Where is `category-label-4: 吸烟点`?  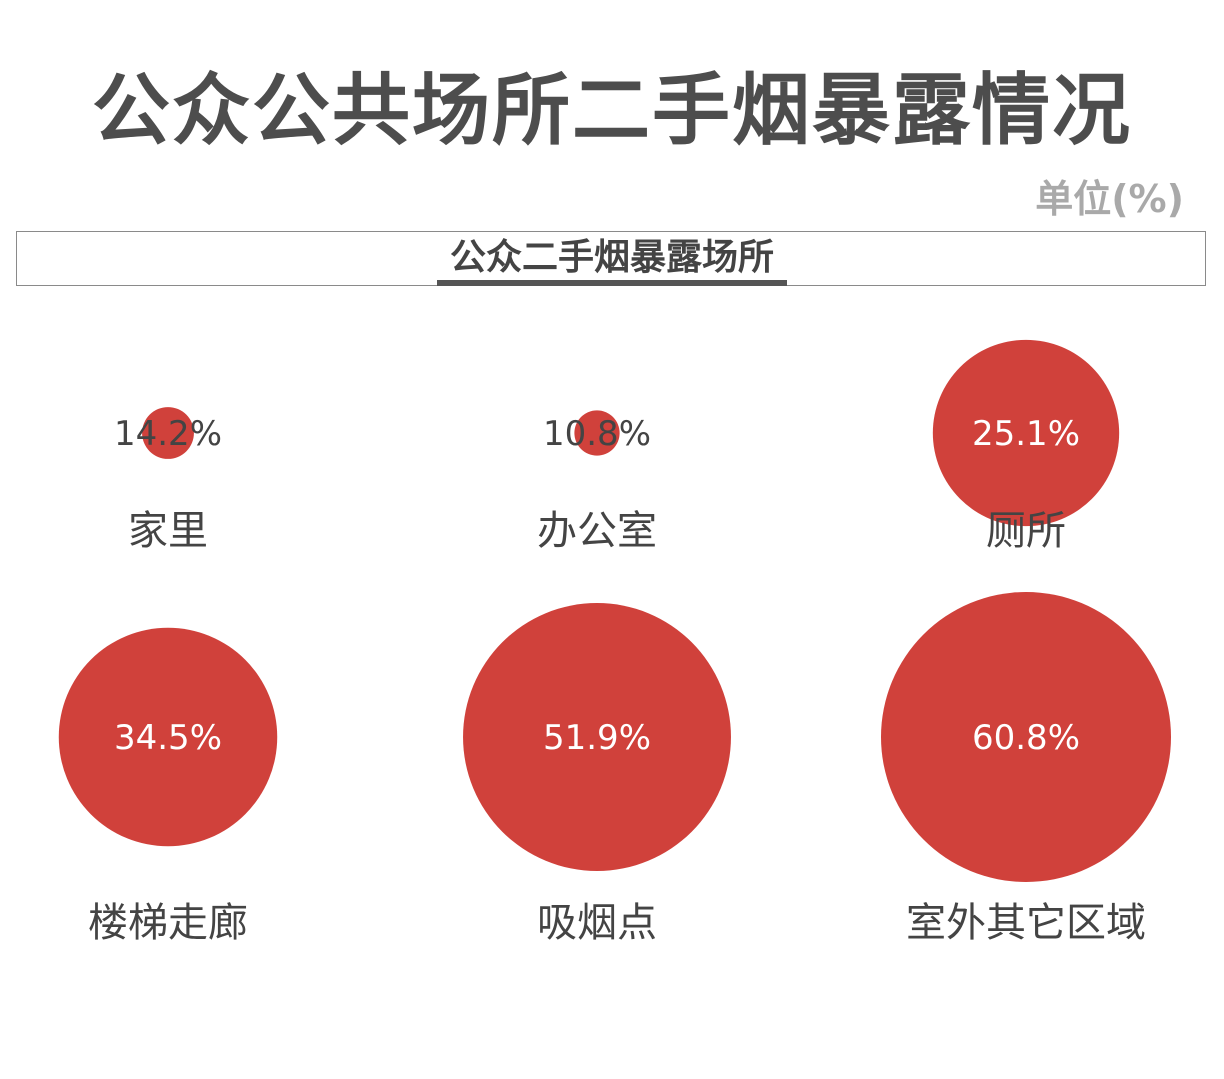
category-label-4: 吸烟点 is located at coordinates (597, 923).